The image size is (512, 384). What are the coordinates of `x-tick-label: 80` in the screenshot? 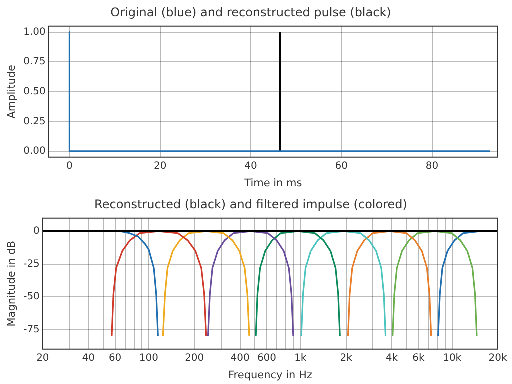 It's located at (432, 166).